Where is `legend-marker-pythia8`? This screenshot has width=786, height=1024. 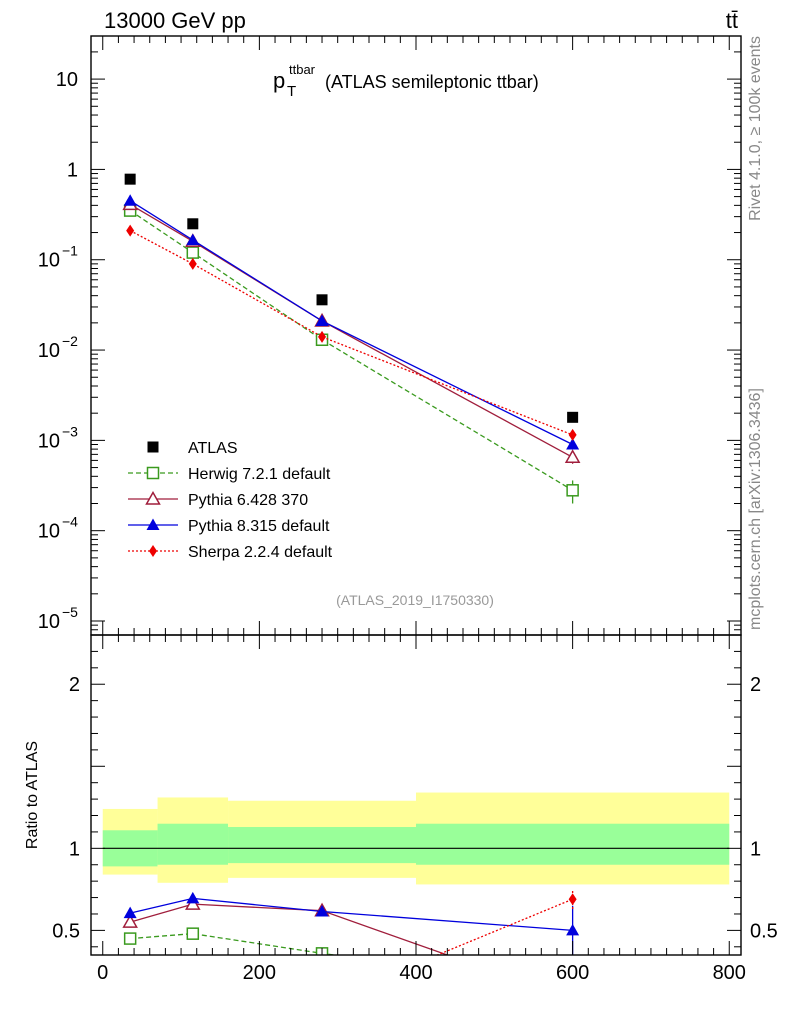 legend-marker-pythia8 is located at coordinates (153, 524).